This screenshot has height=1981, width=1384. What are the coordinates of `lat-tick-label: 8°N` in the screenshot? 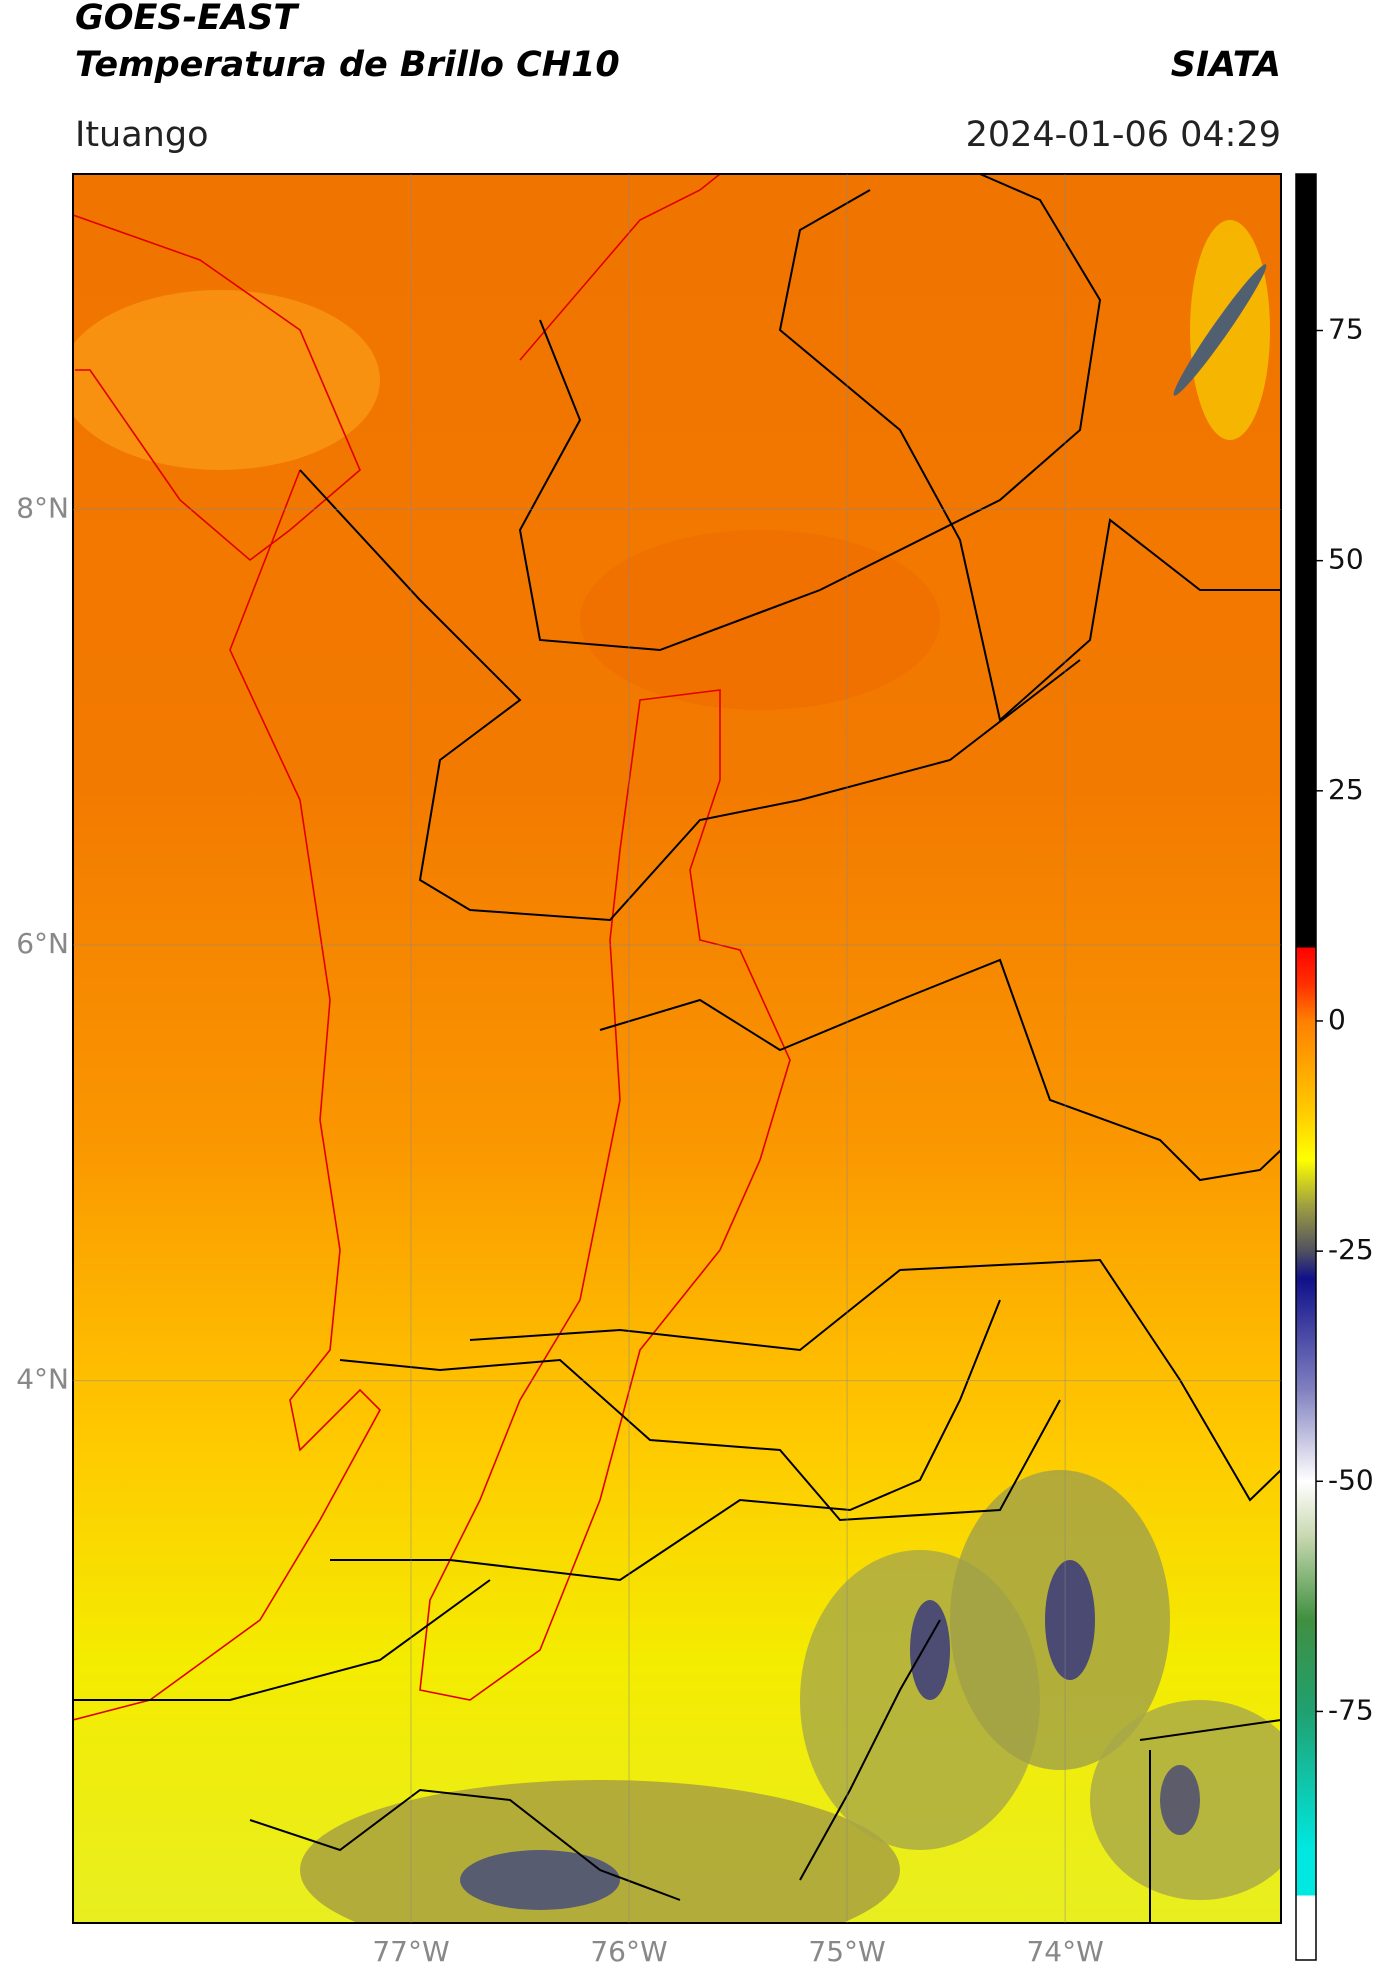 It's located at (42, 507).